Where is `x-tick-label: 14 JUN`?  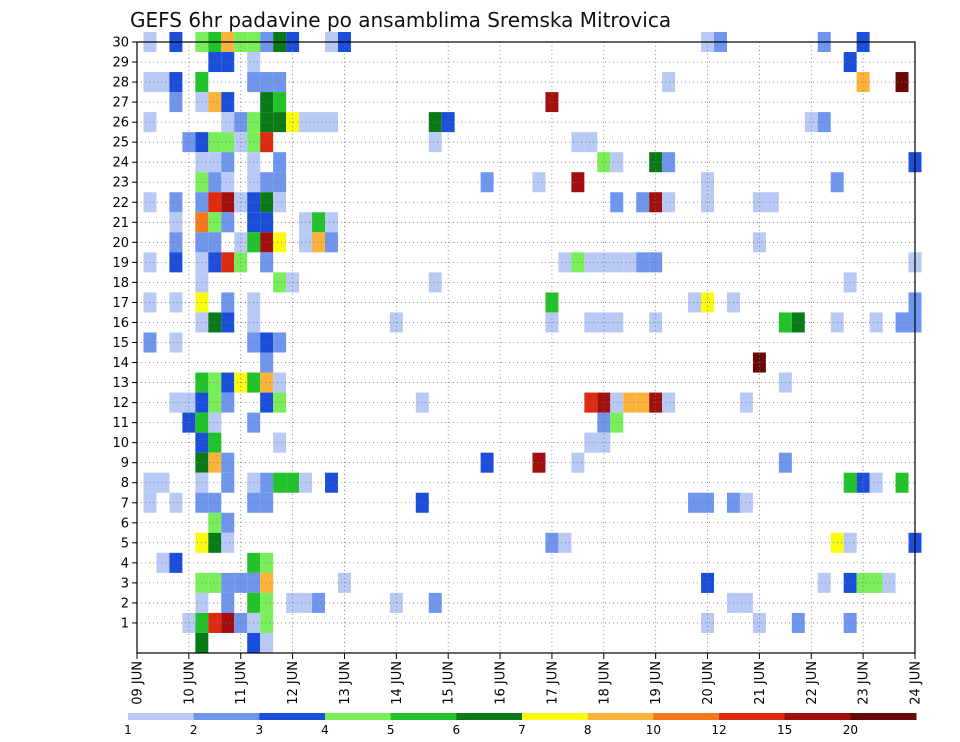 x-tick-label: 14 JUN is located at coordinates (397, 683).